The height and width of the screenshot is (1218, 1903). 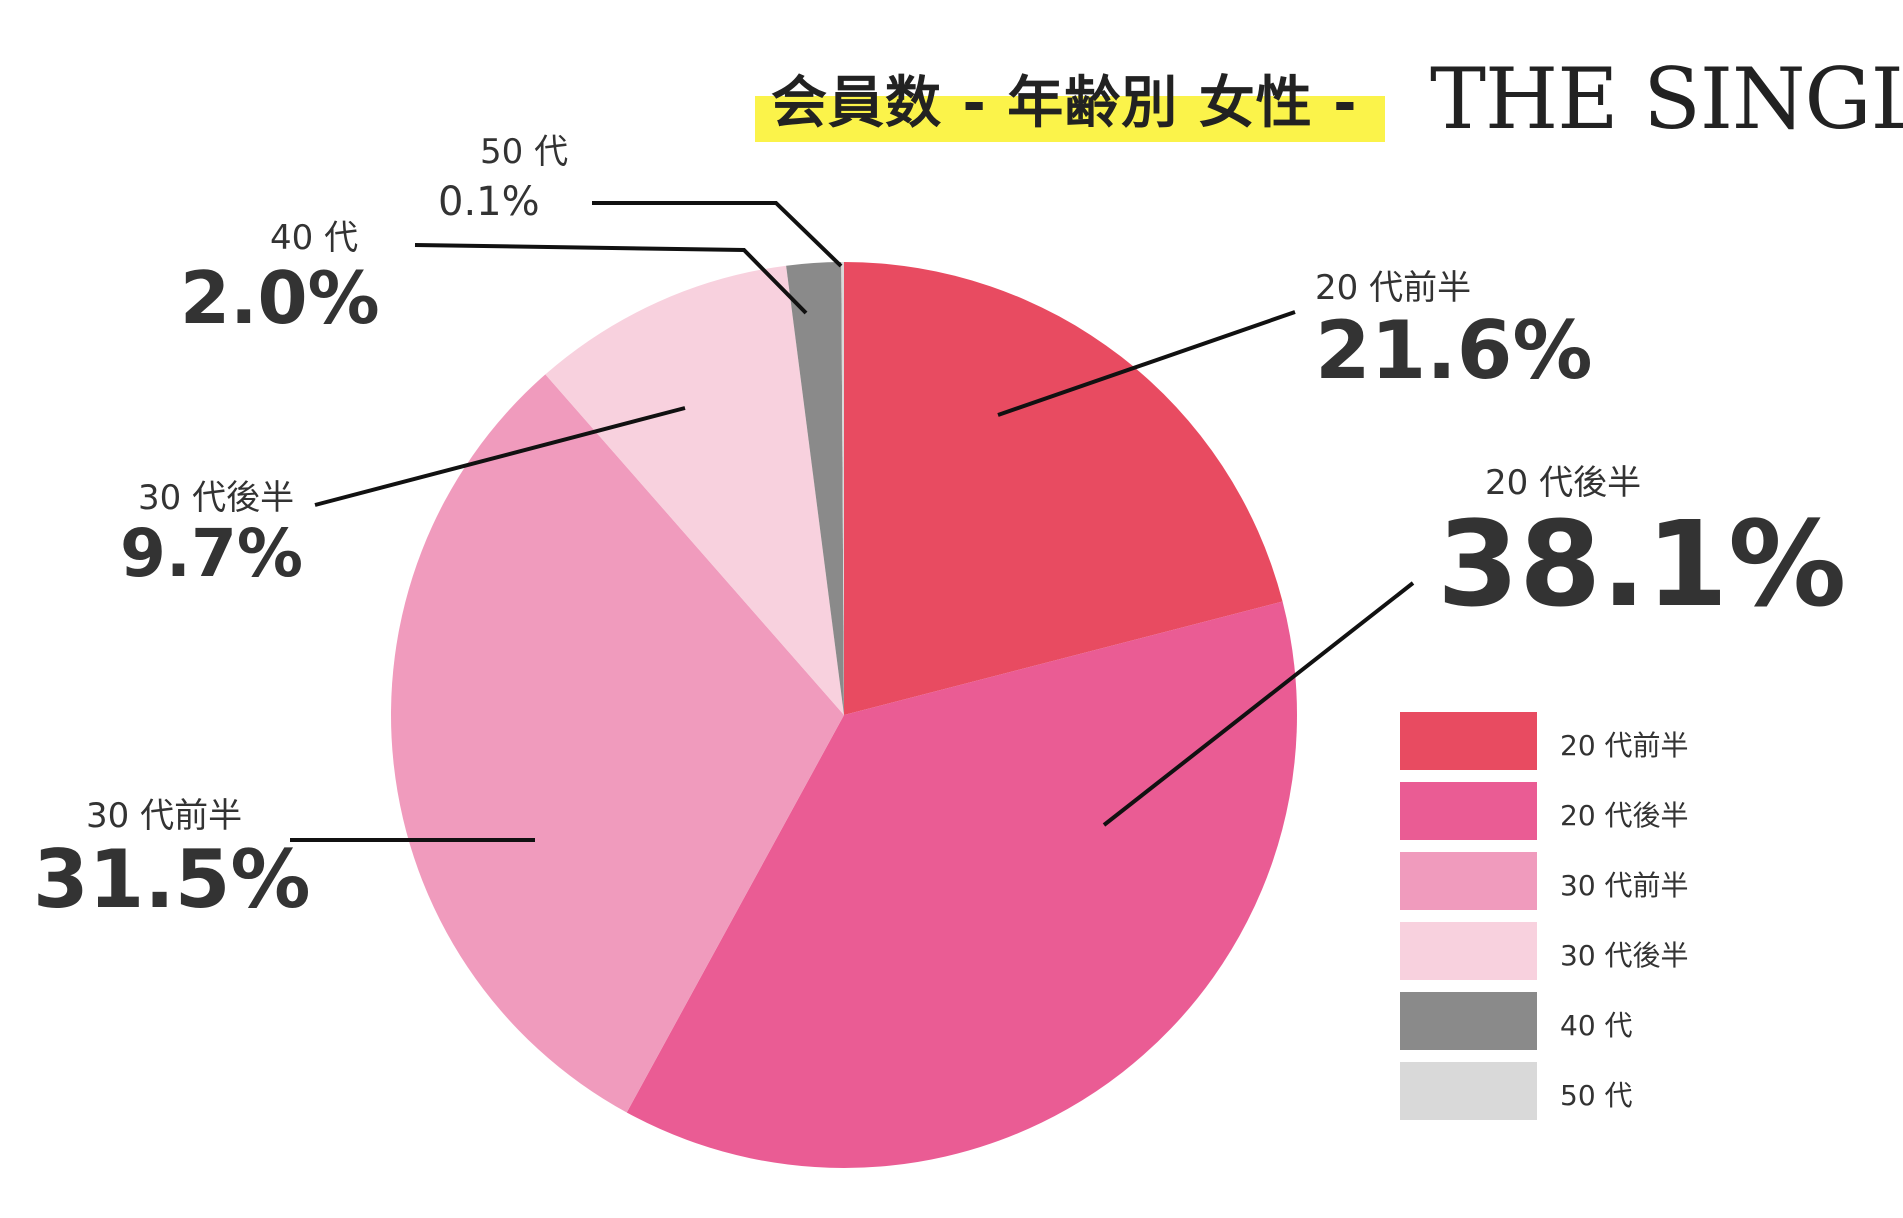 What do you see at coordinates (503, 174) in the screenshot?
I see `slice-label-5: 50 代 0.1%` at bounding box center [503, 174].